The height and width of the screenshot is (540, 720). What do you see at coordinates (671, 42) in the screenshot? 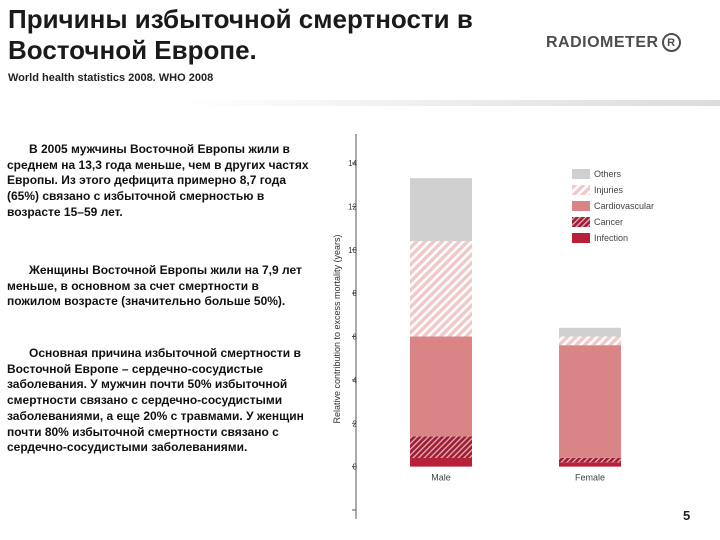
I see `registered-mark-icon: R` at bounding box center [671, 42].